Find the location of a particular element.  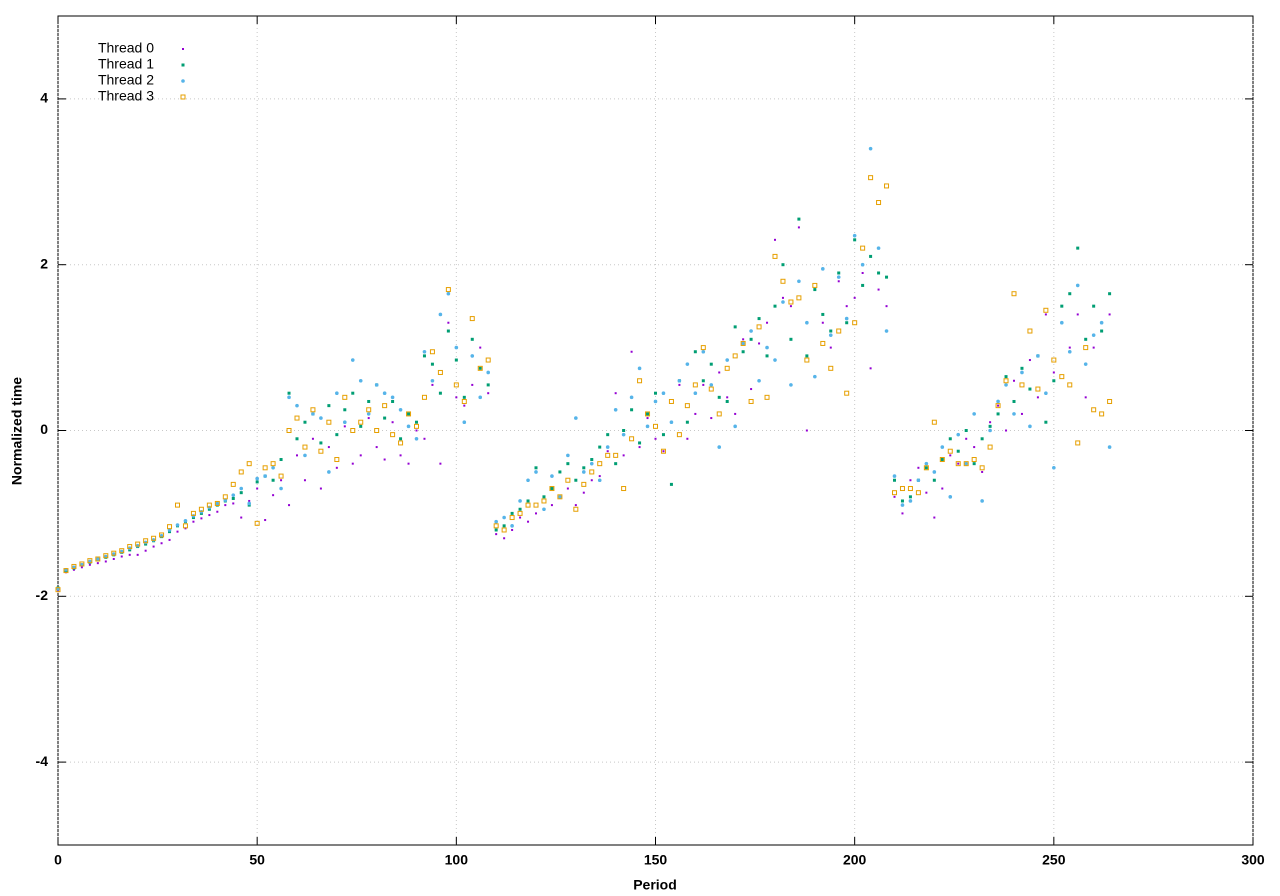

y-tick-label: 0 is located at coordinates (44, 429).